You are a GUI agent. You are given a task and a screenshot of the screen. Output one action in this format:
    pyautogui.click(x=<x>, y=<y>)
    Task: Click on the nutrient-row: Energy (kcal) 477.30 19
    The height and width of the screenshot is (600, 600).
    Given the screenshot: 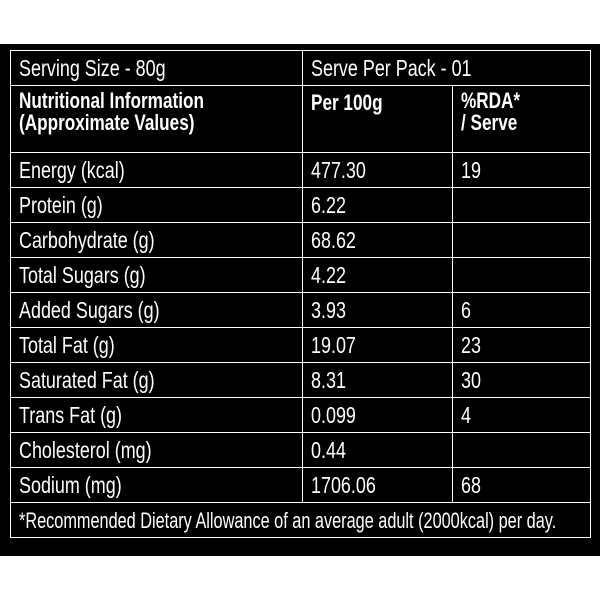 What is the action you would take?
    pyautogui.click(x=300, y=170)
    